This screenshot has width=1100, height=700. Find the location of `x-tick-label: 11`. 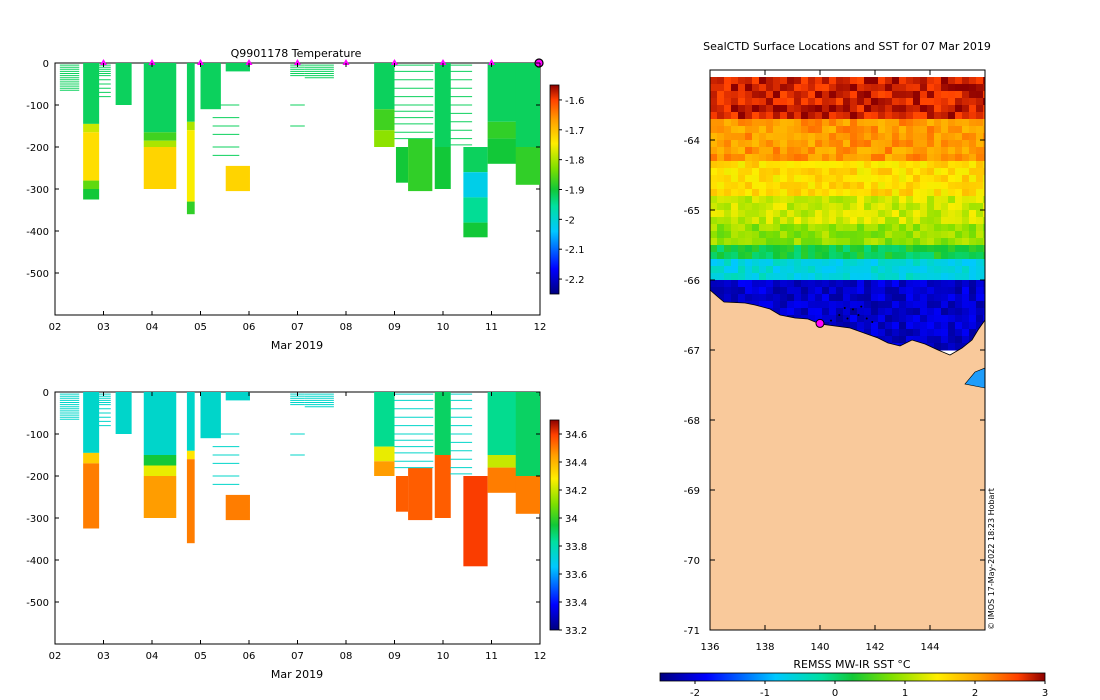

x-tick-label: 11 is located at coordinates (491, 656).